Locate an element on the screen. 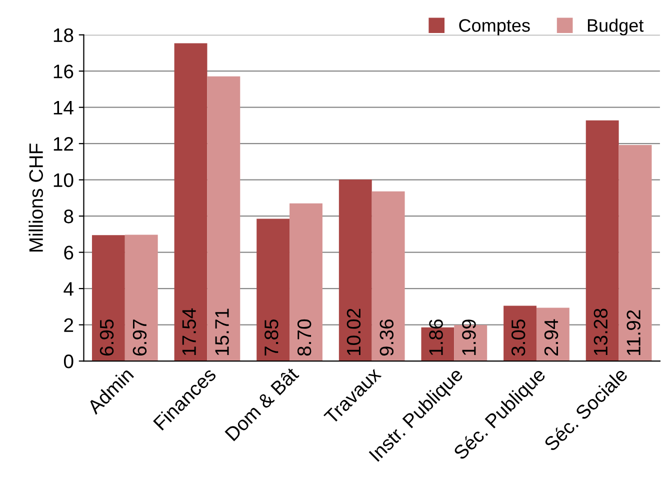  y-tick-label: 14 is located at coordinates (64, 107).